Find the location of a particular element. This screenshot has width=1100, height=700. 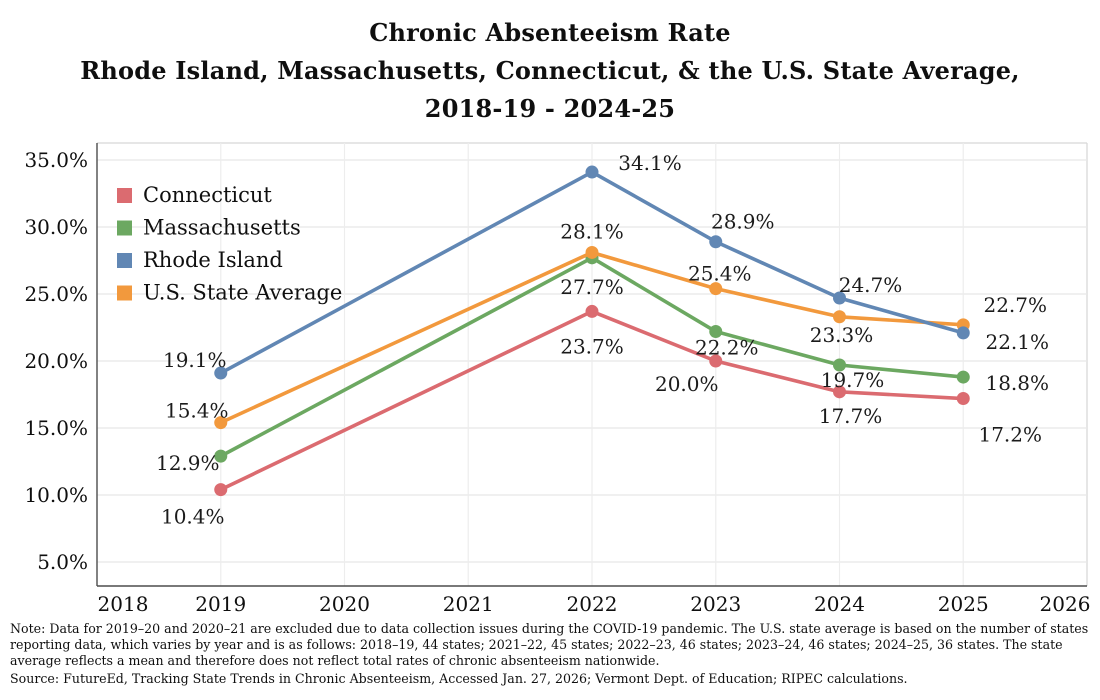

chart-title-line-1: Chronic Absenteeism Rate is located at coordinates (550, 32).